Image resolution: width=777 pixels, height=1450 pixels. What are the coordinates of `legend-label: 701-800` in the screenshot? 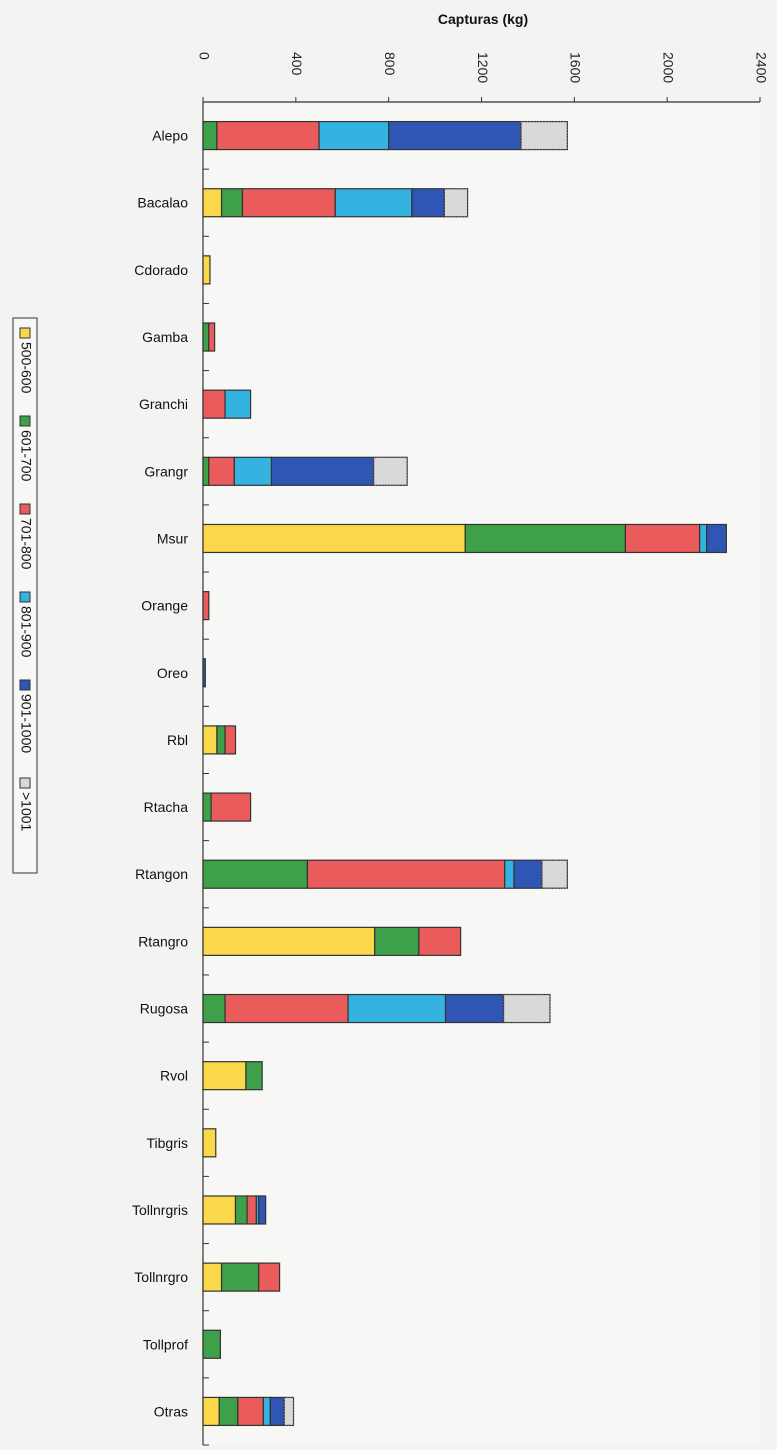 It's located at (26, 544).